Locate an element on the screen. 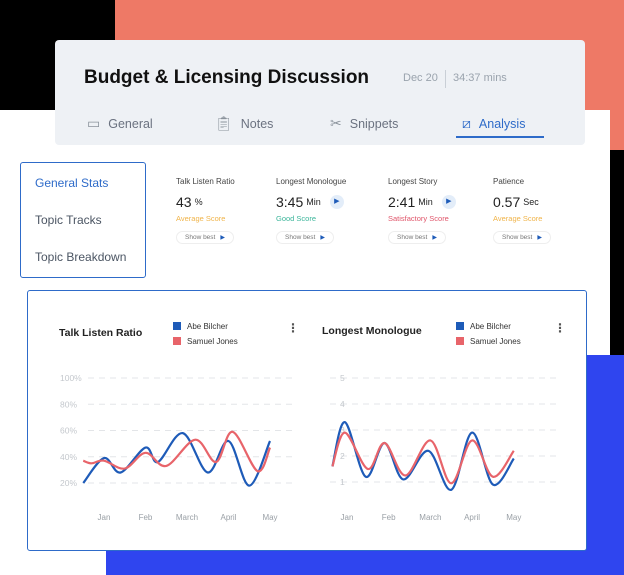 The height and width of the screenshot is (575, 624). stat-label: Patience is located at coordinates (509, 181).